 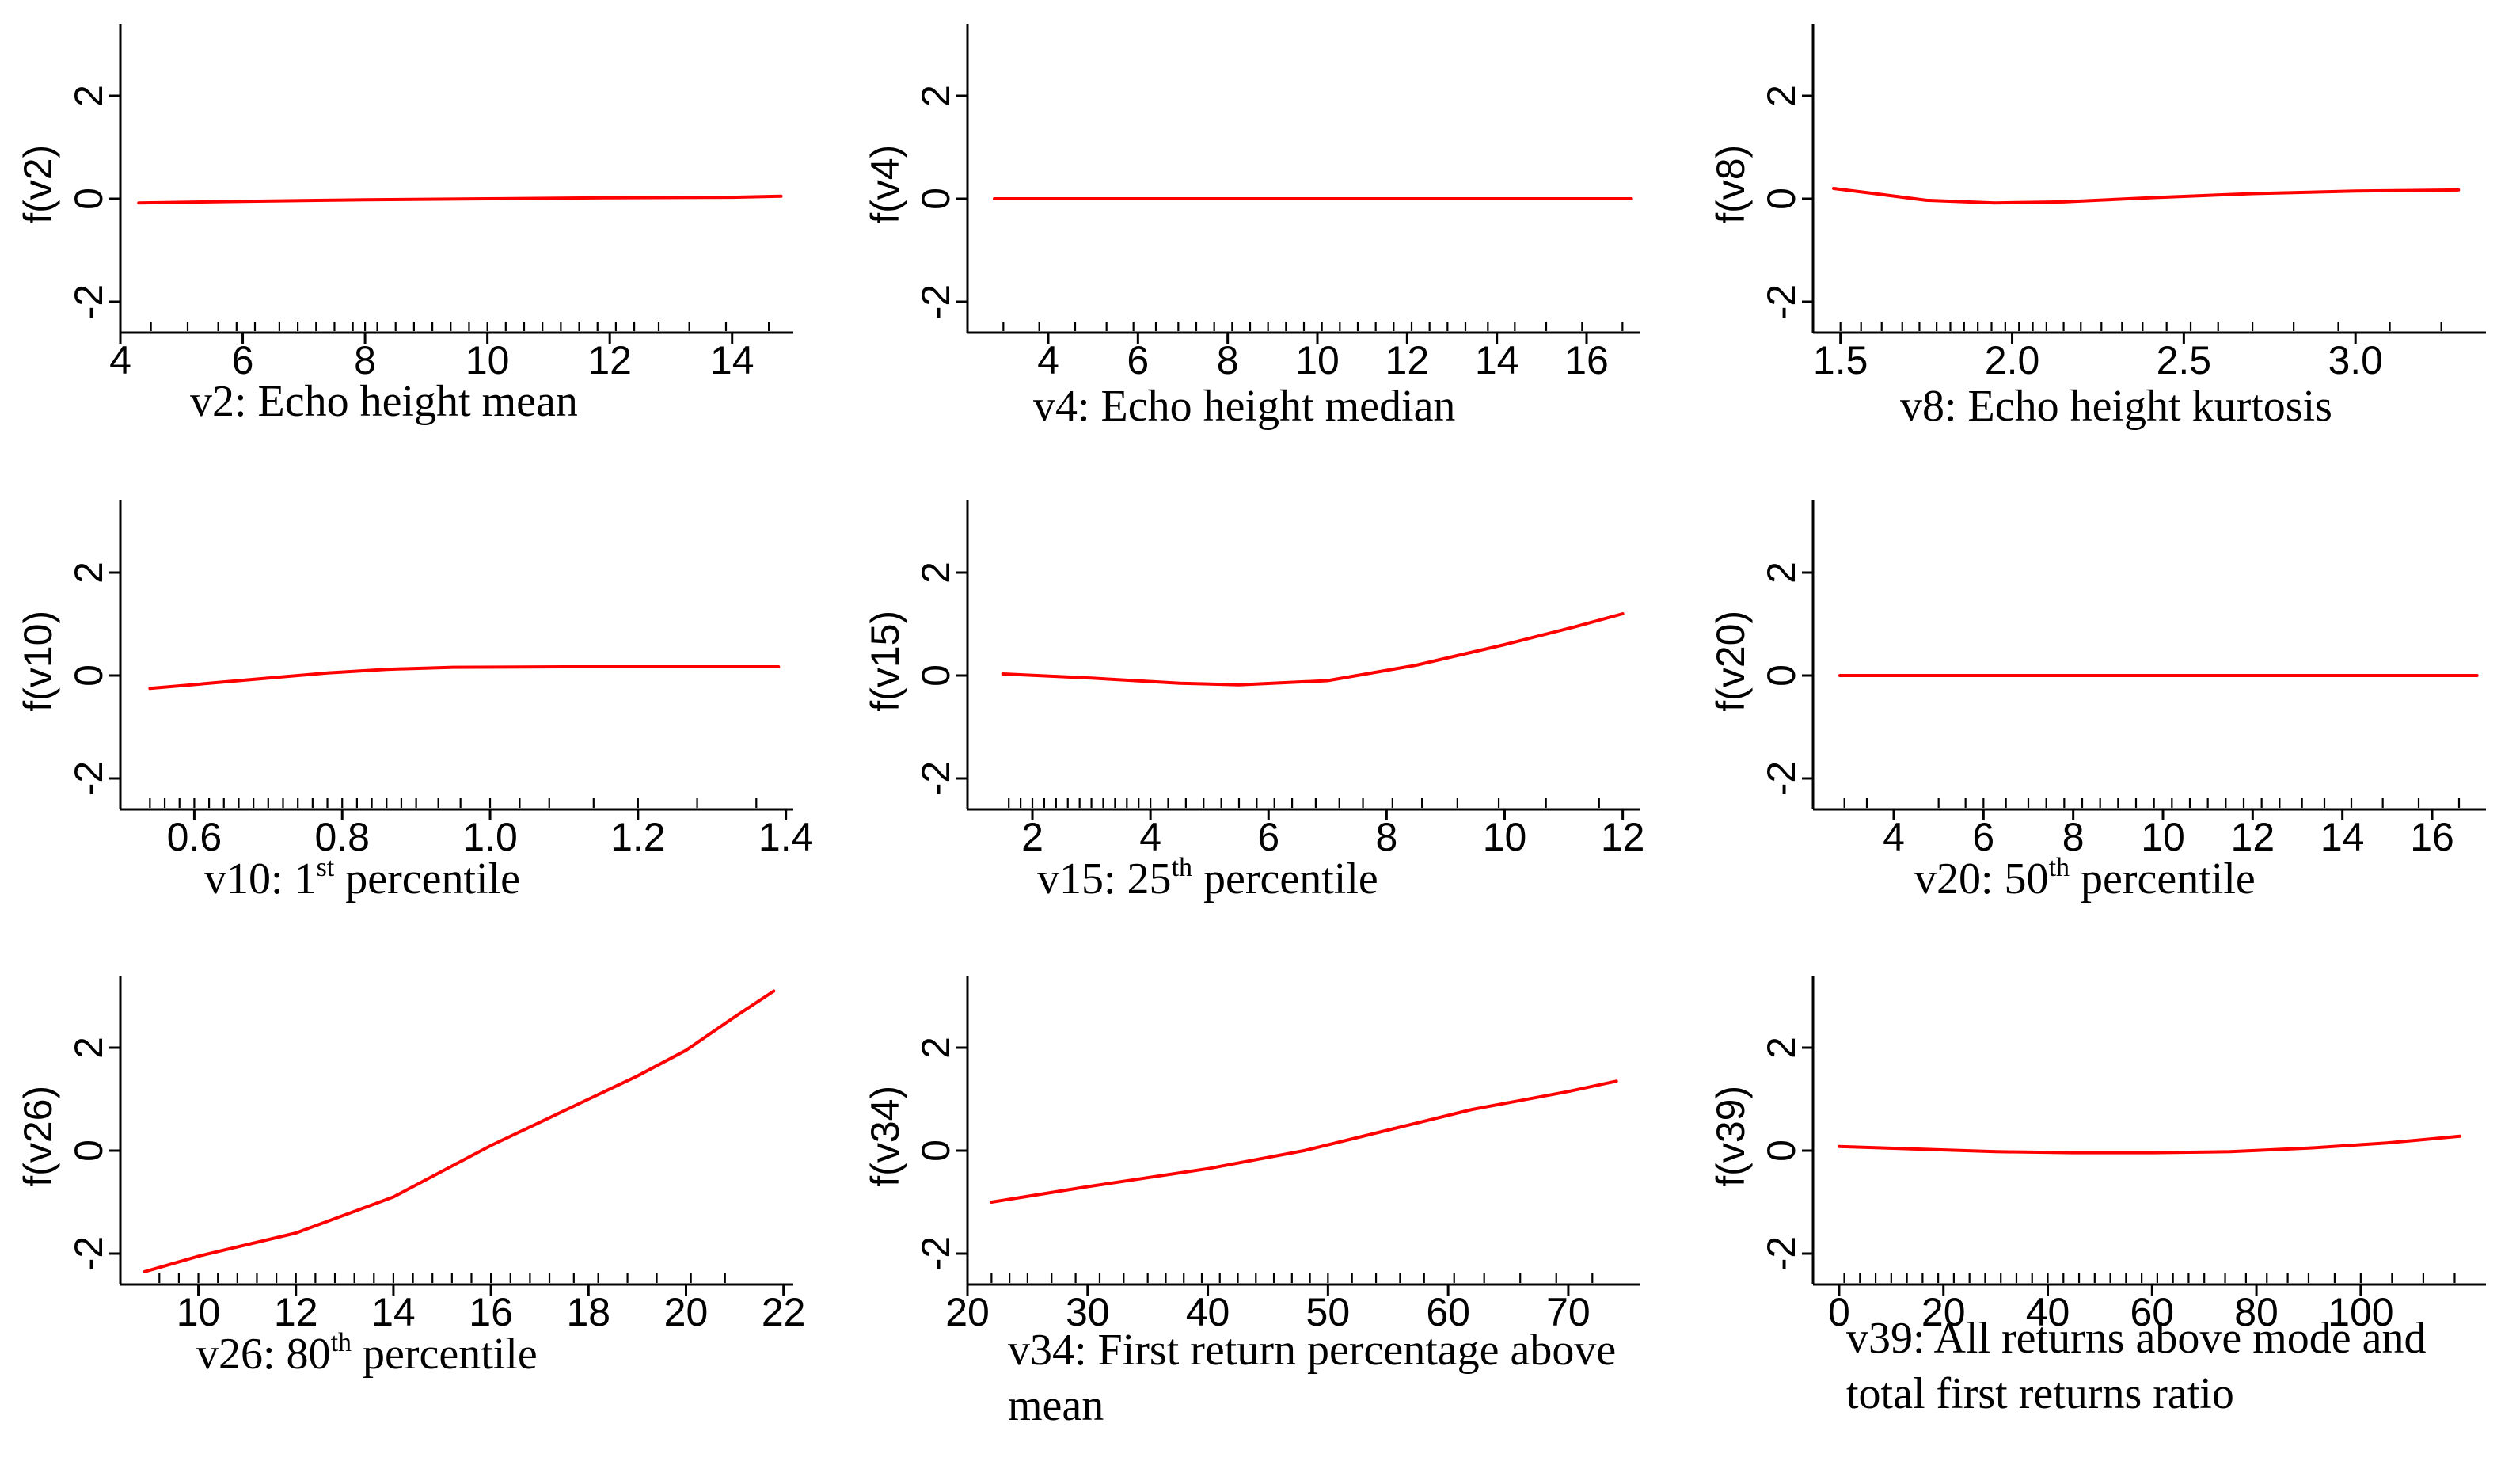 What do you see at coordinates (885, 1136) in the screenshot?
I see `y-axis-label: f(v34)` at bounding box center [885, 1136].